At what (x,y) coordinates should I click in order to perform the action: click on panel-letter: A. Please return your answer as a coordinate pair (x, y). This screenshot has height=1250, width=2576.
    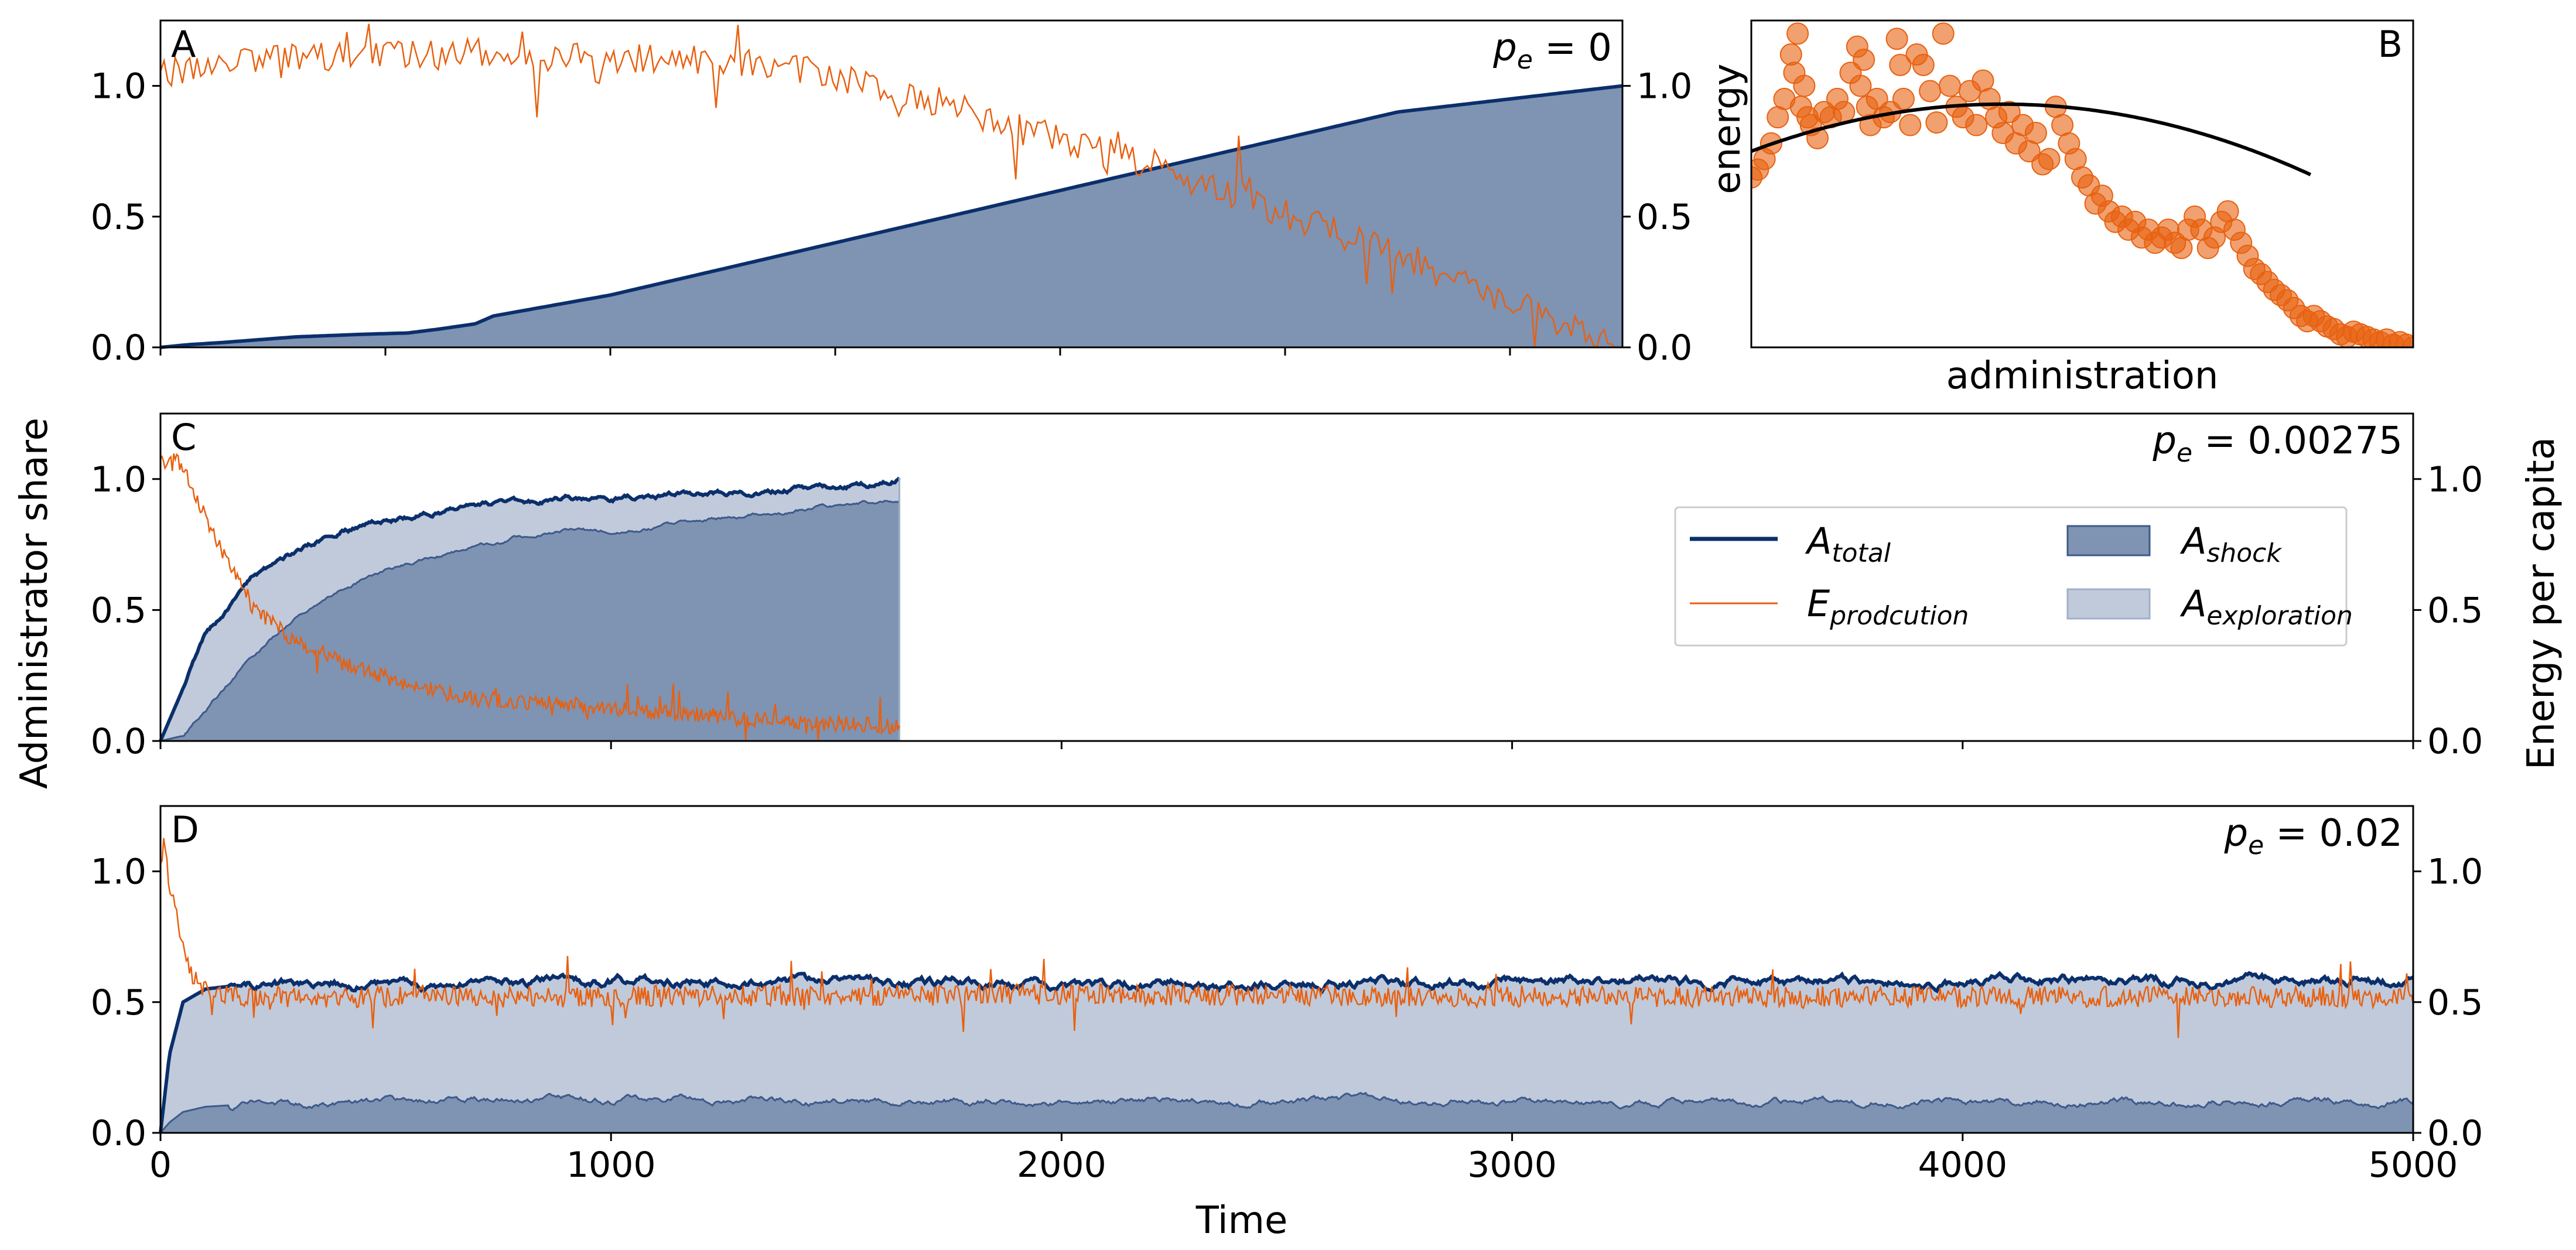
    Looking at the image, I should click on (183, 44).